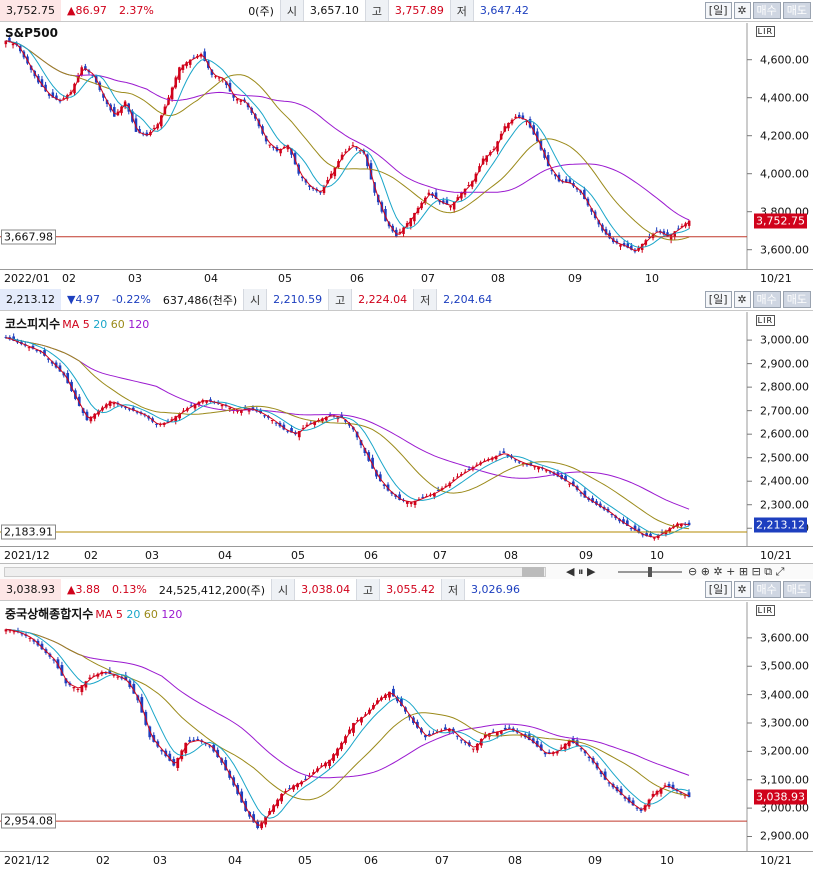 The height and width of the screenshot is (871, 813). I want to click on x-axis-end-label: 10/21, so click(776, 555).